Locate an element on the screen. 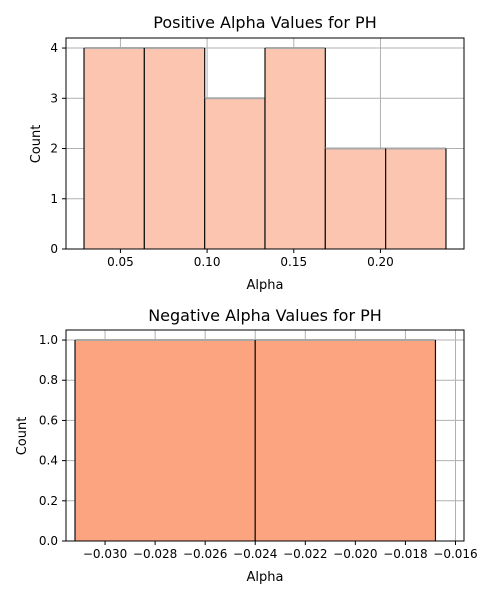  y-tick-label: 1 is located at coordinates (54, 199).